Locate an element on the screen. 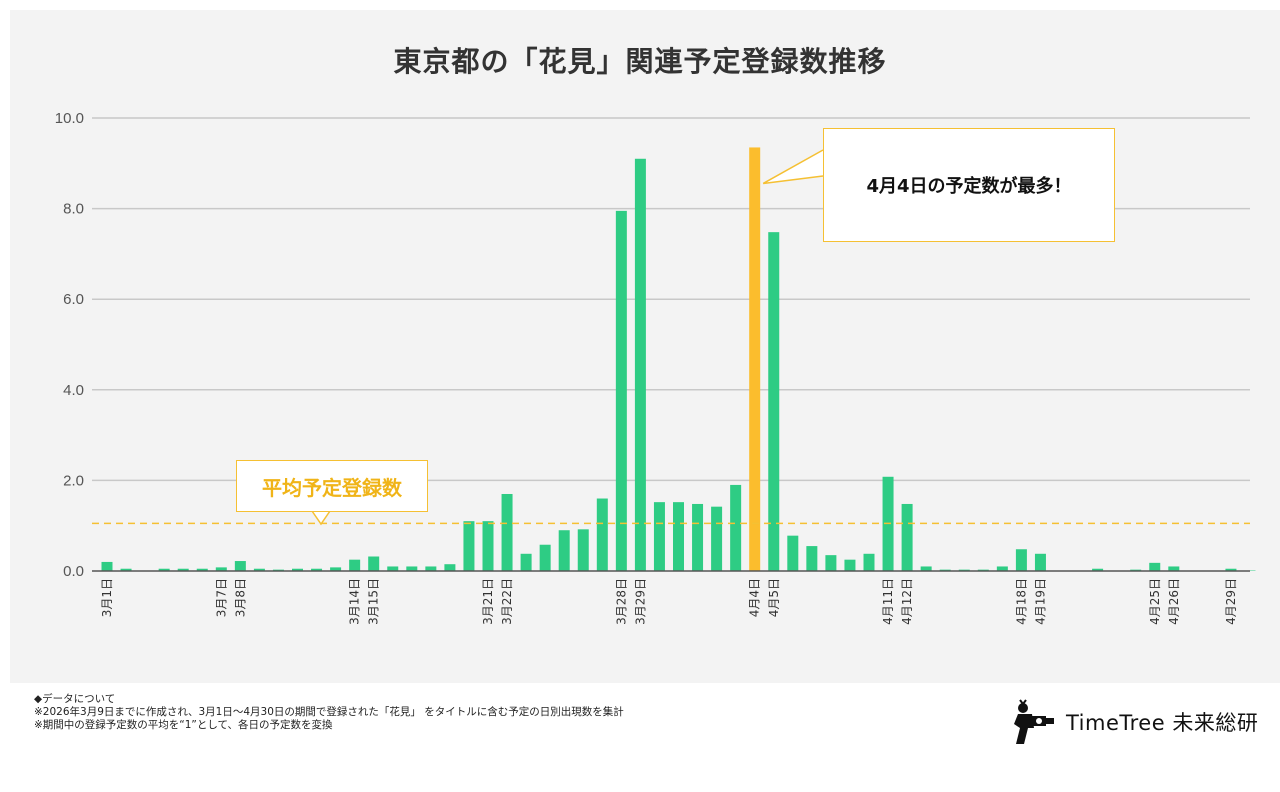 The height and width of the screenshot is (792, 1280). bar-3月23日 is located at coordinates (526, 562).